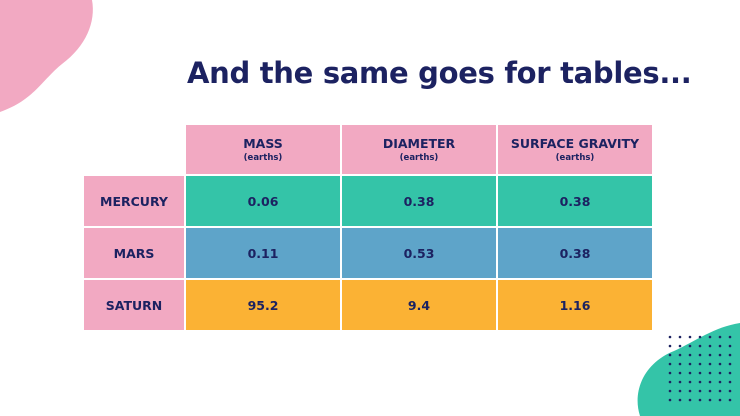 Image resolution: width=740 pixels, height=416 pixels. Describe the element at coordinates (263, 201) in the screenshot. I see `table-cell: 0.06` at that location.